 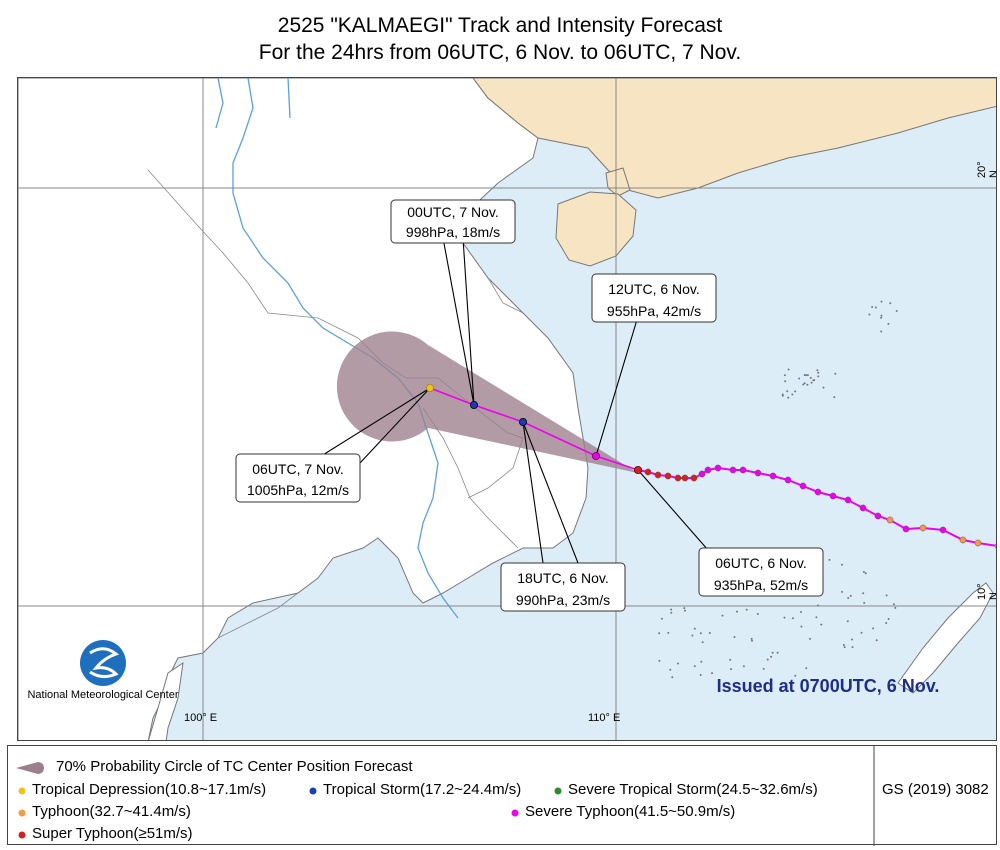 What do you see at coordinates (654, 298) in the screenshot?
I see `callout-12utc-6nov: 12UTC, 6 Nov. 955hPa, 42m/s` at bounding box center [654, 298].